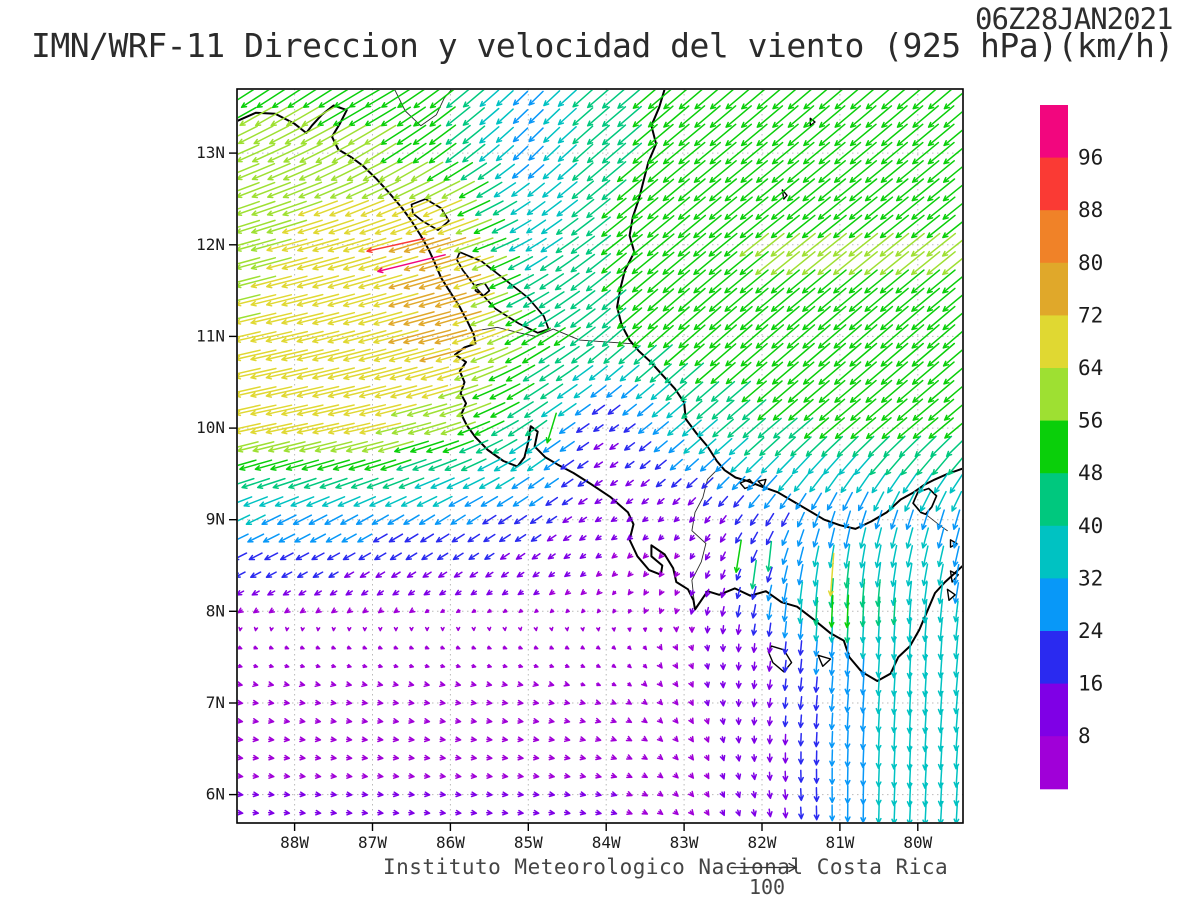  What do you see at coordinates (1090, 421) in the screenshot?
I see `colorbar-label: 56` at bounding box center [1090, 421].